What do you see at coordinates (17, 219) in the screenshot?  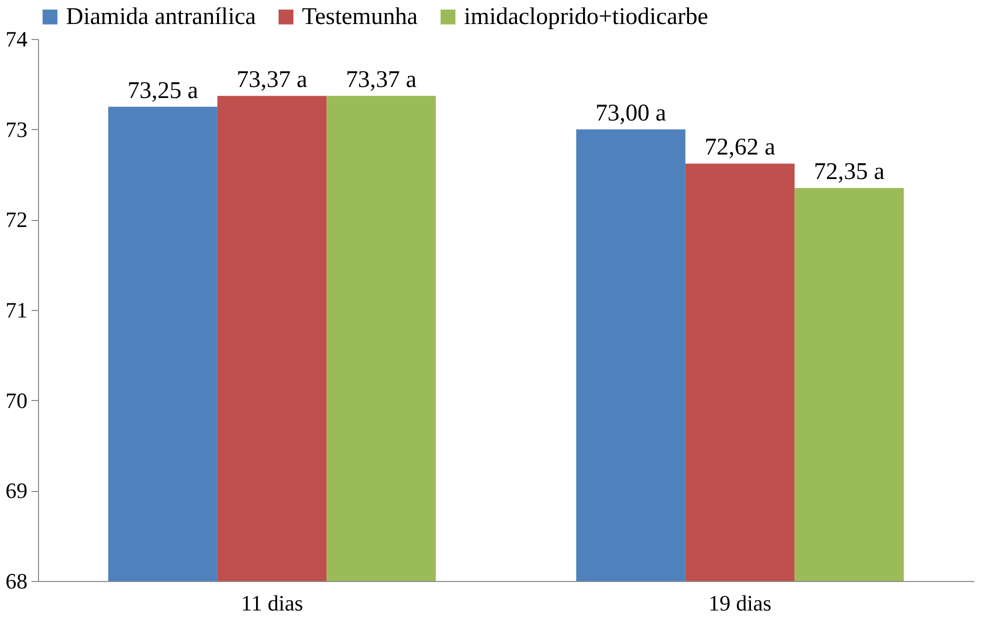 I see `y-tick-label: 72` at bounding box center [17, 219].